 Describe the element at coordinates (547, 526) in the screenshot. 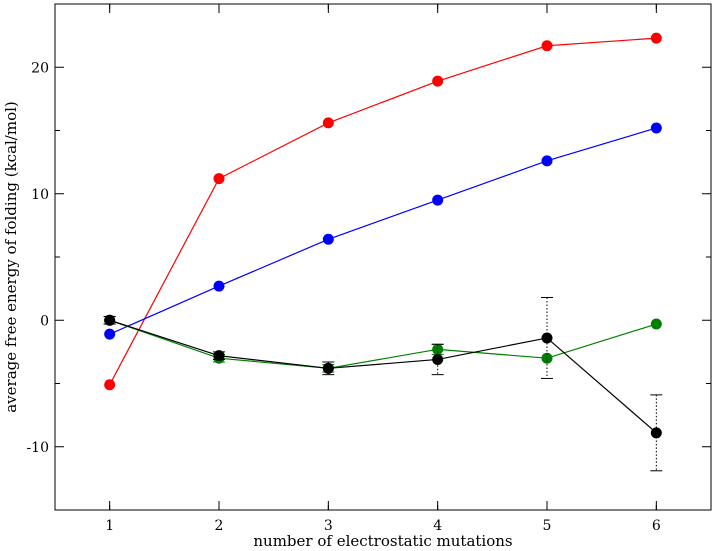

I see `x-tick-label: 5` at that location.